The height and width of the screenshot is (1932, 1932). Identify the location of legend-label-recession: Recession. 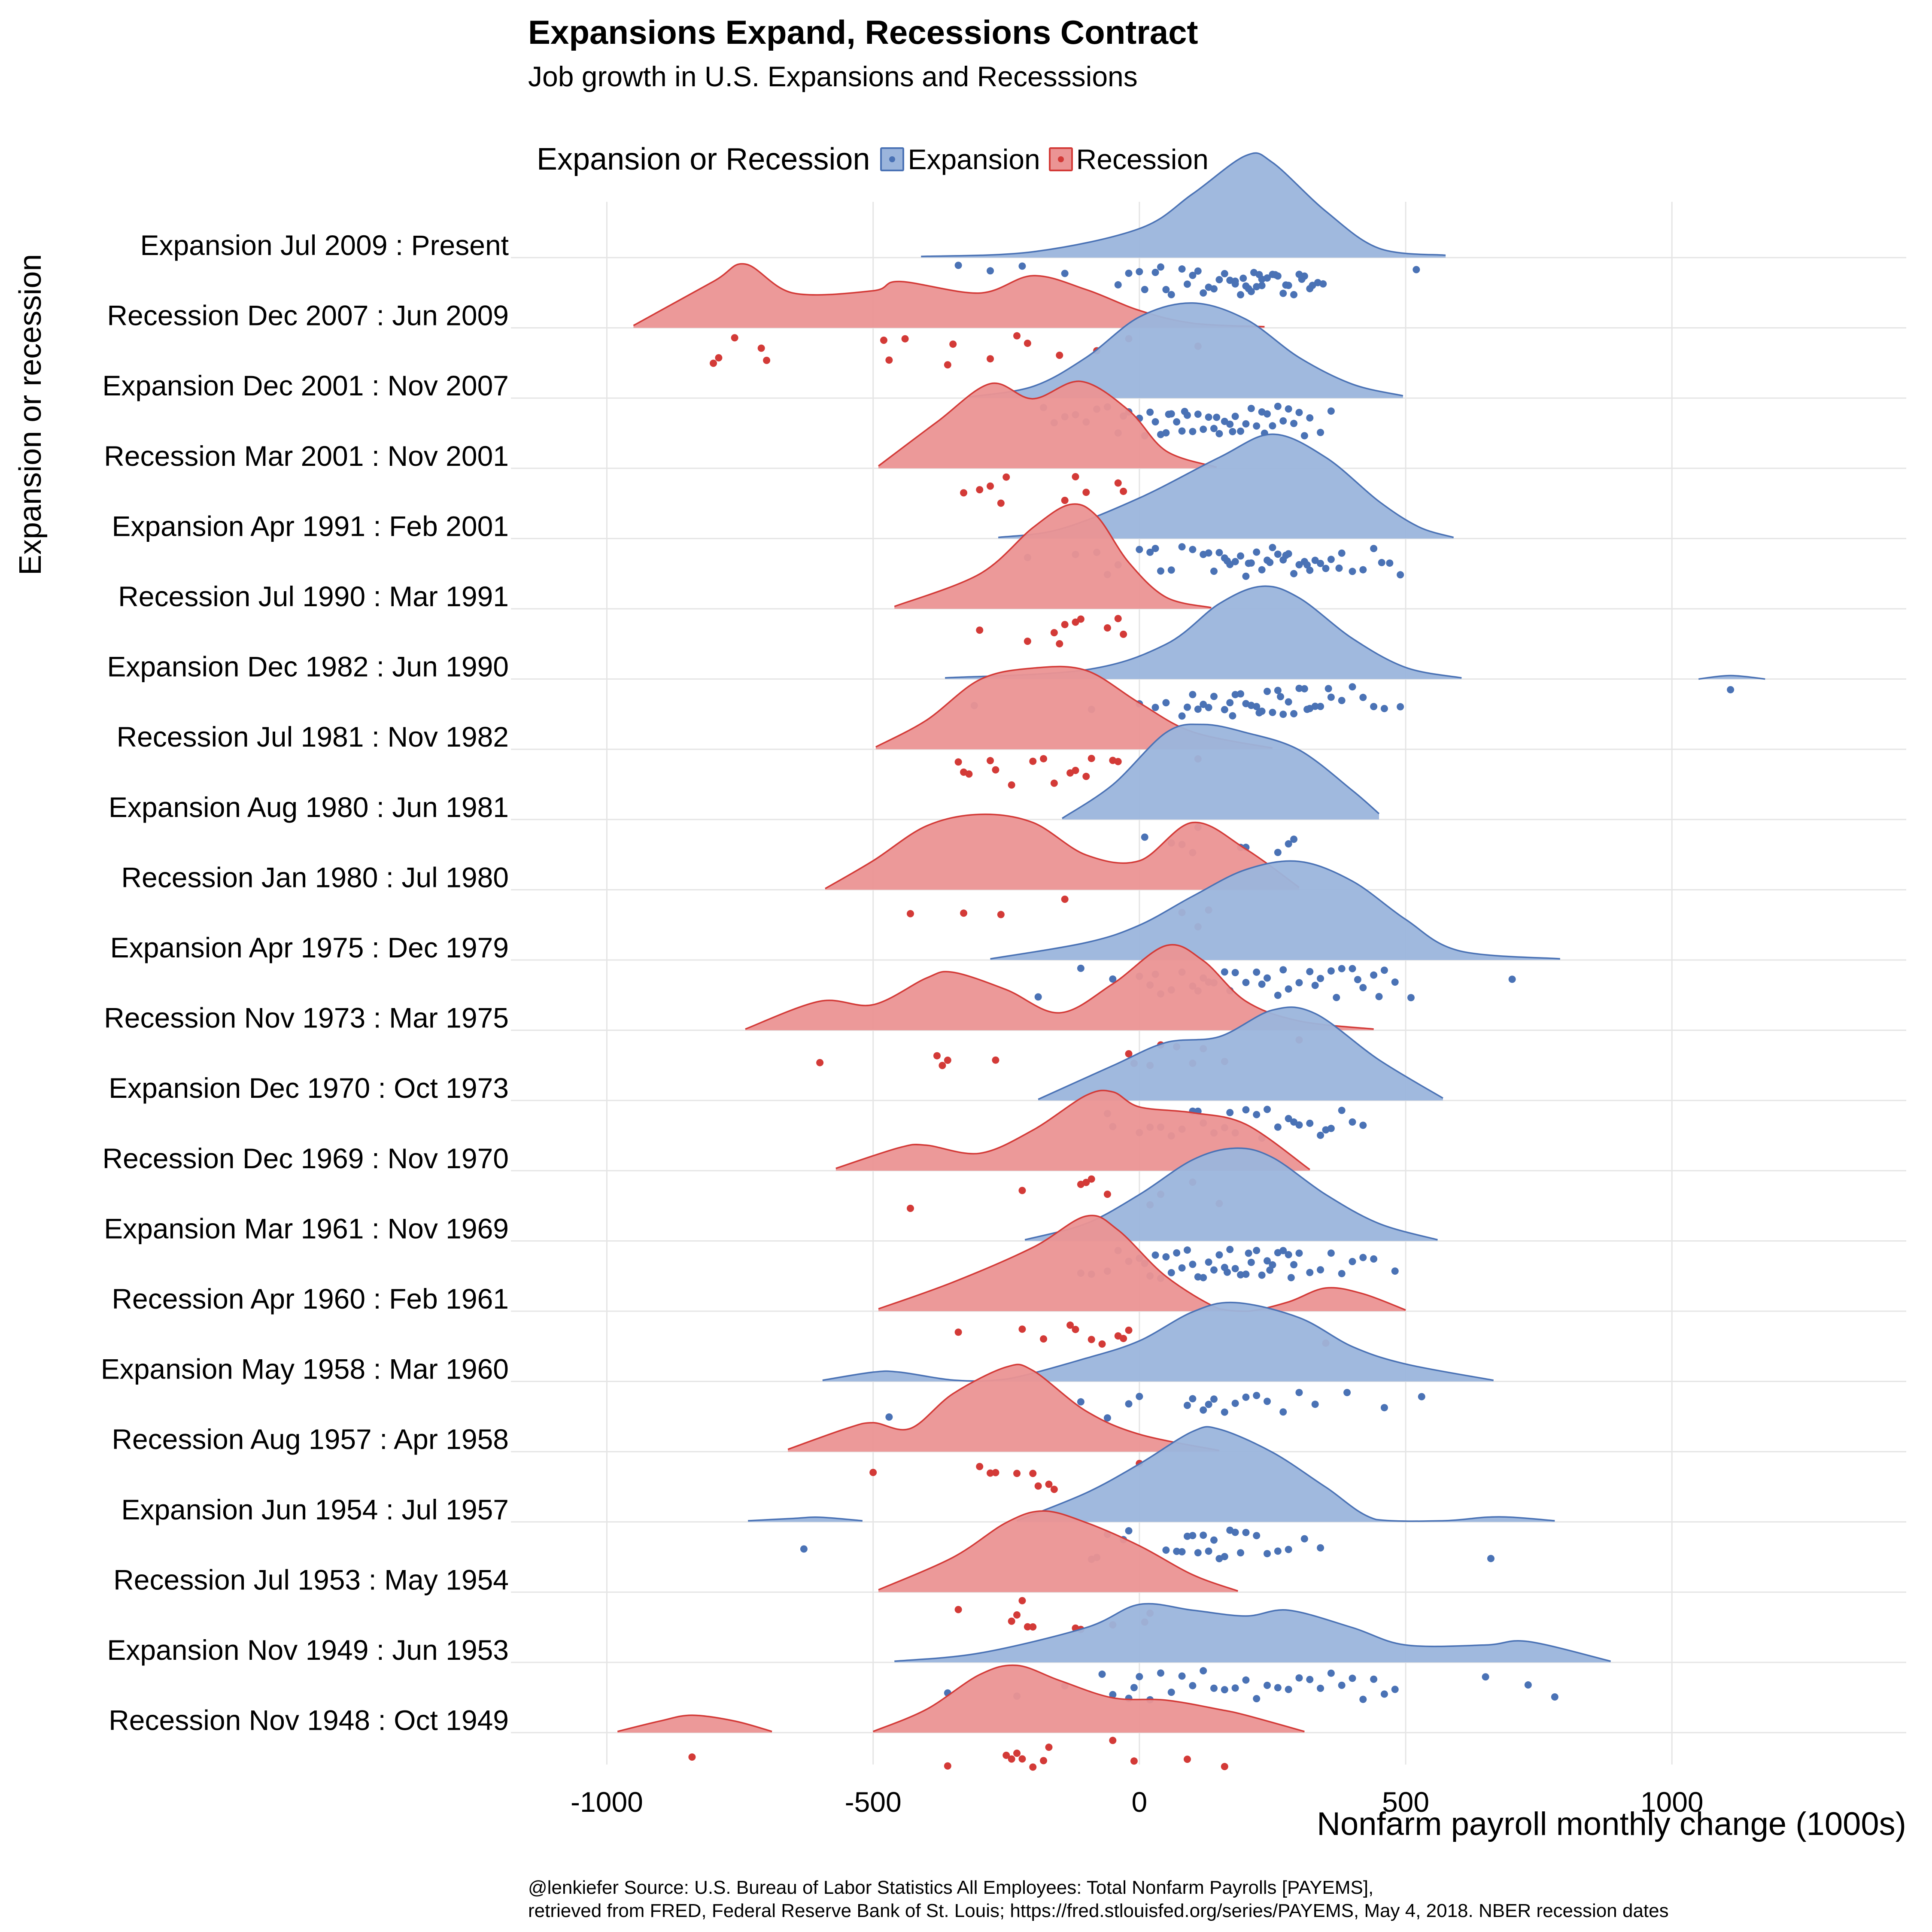
(1142, 159).